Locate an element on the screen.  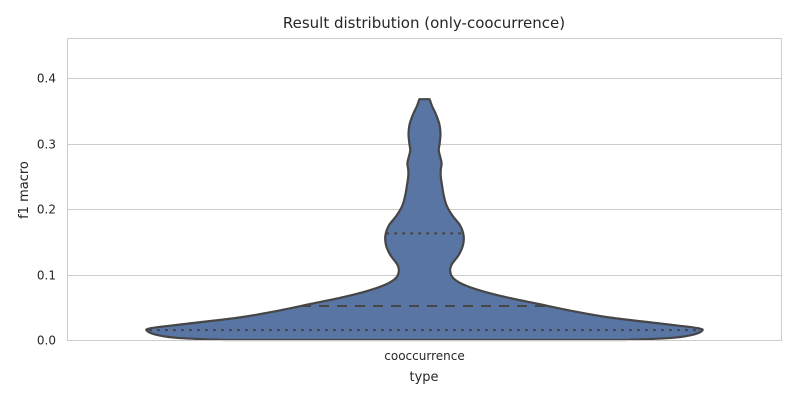
x-axis-label: type is located at coordinates (423, 377).